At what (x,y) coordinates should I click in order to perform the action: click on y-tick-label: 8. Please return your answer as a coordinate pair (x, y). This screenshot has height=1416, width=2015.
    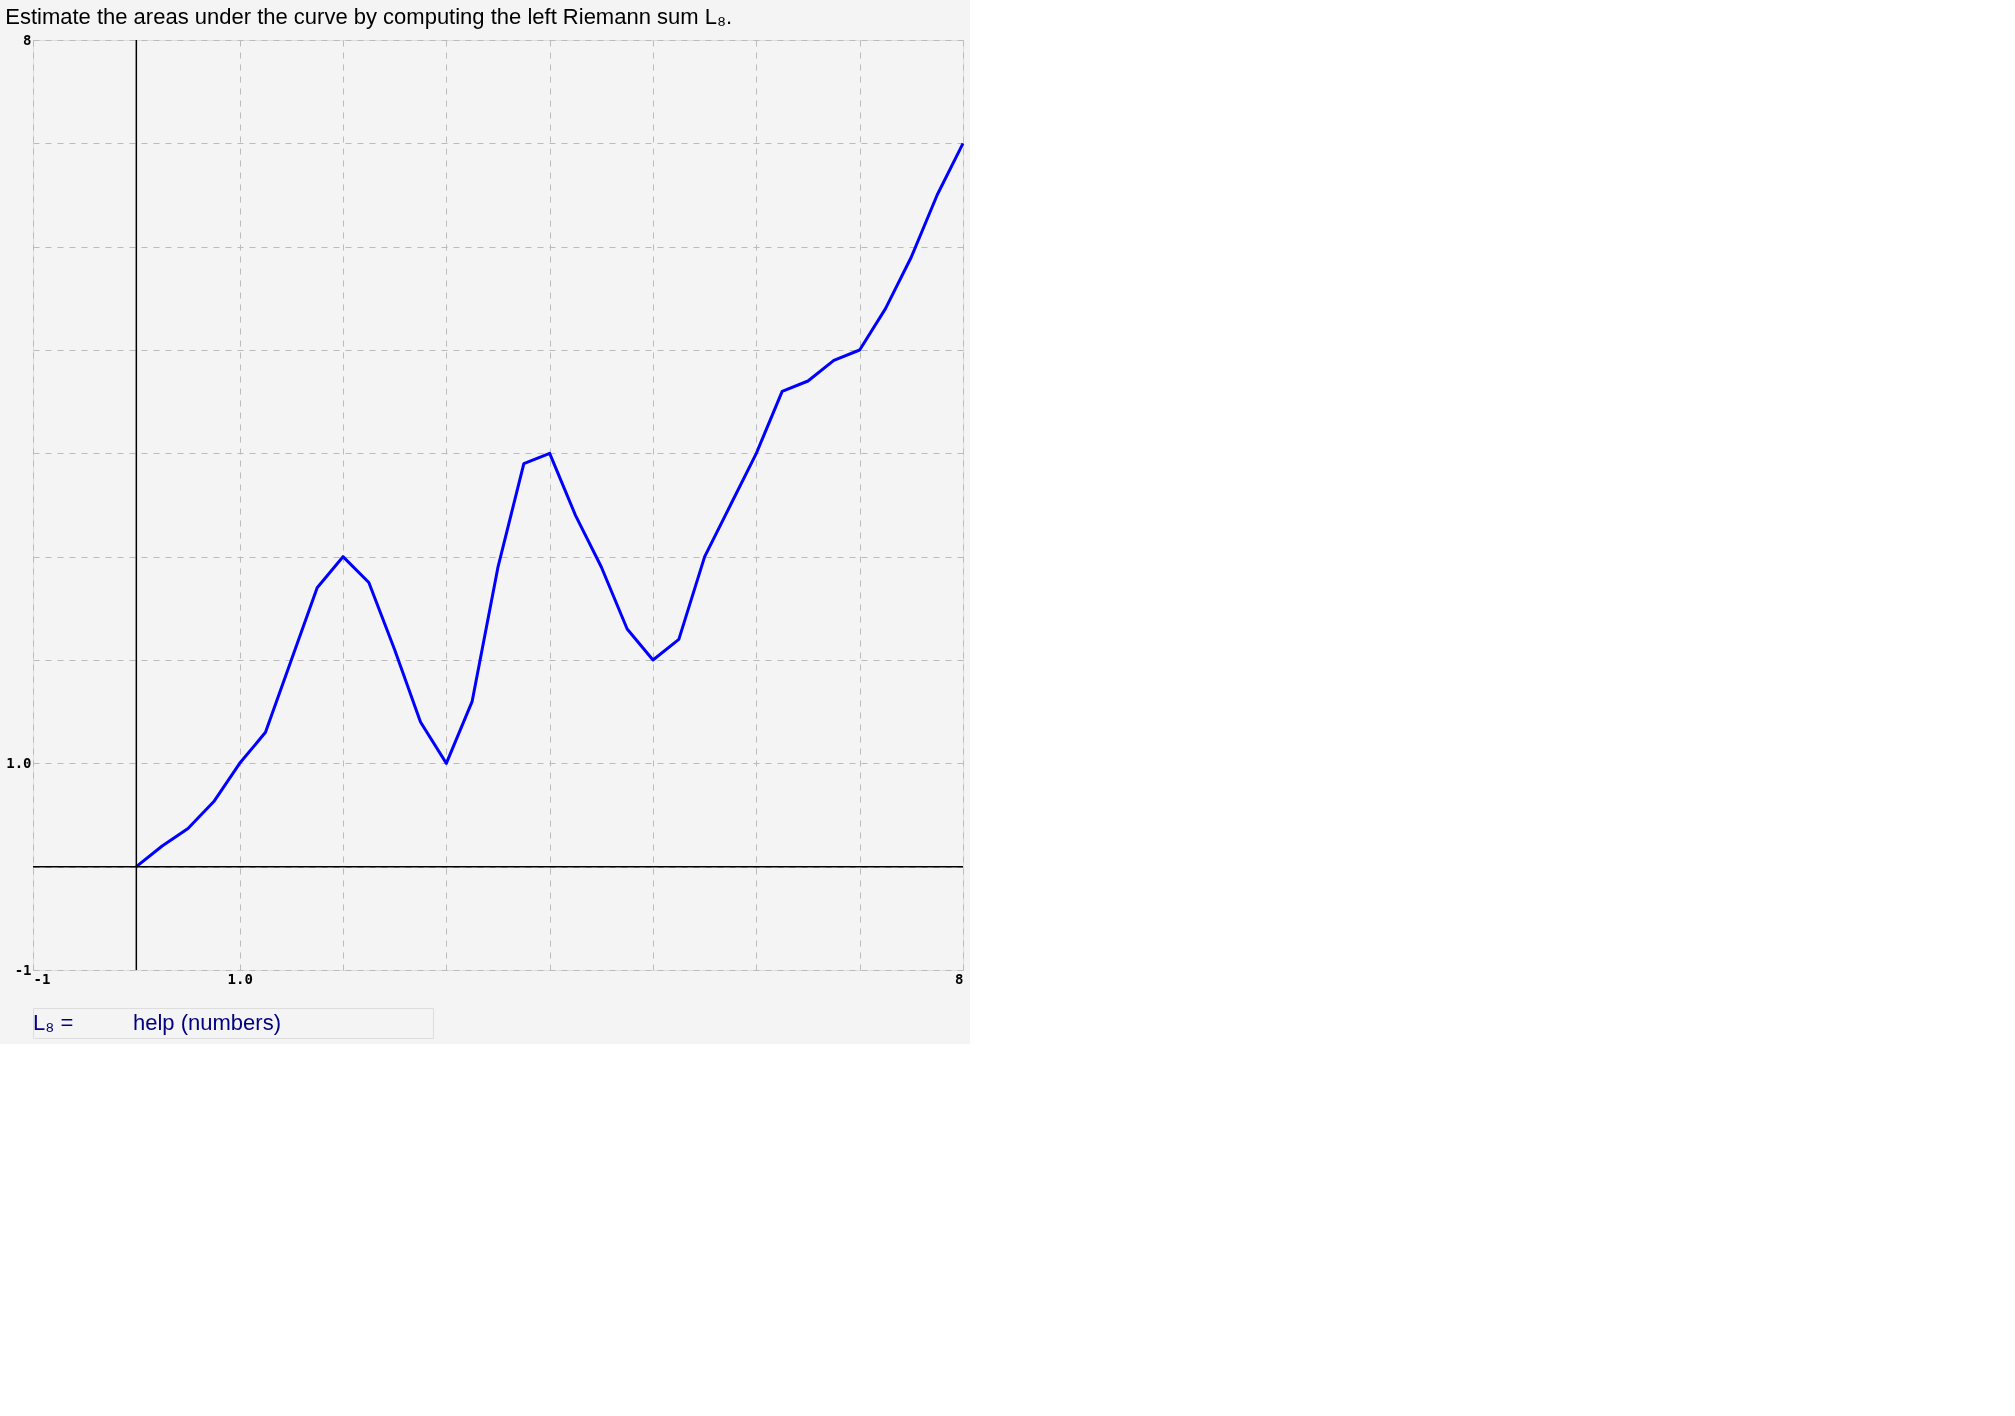
    Looking at the image, I should click on (27, 39).